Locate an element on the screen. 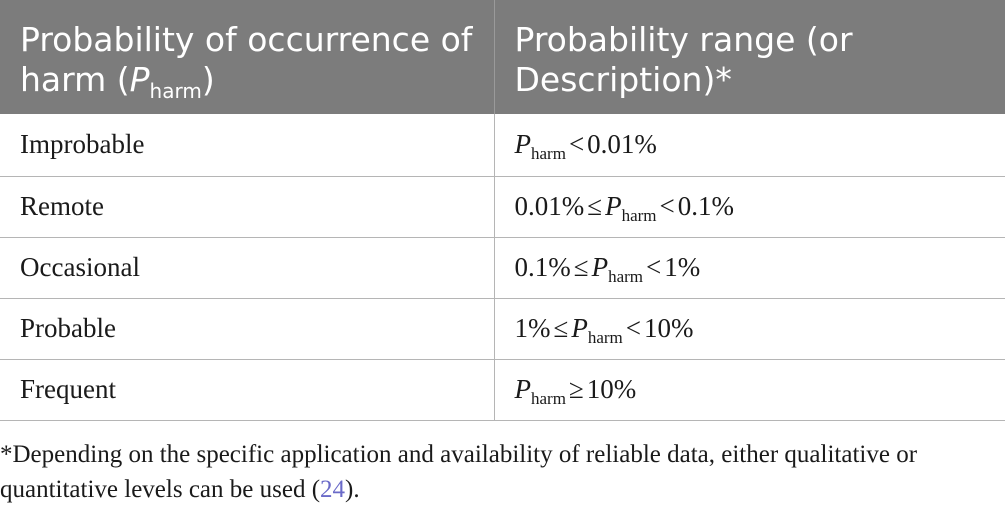 This screenshot has width=1005, height=514. table-row: Frequent Pharm ≥10% is located at coordinates (502, 390).